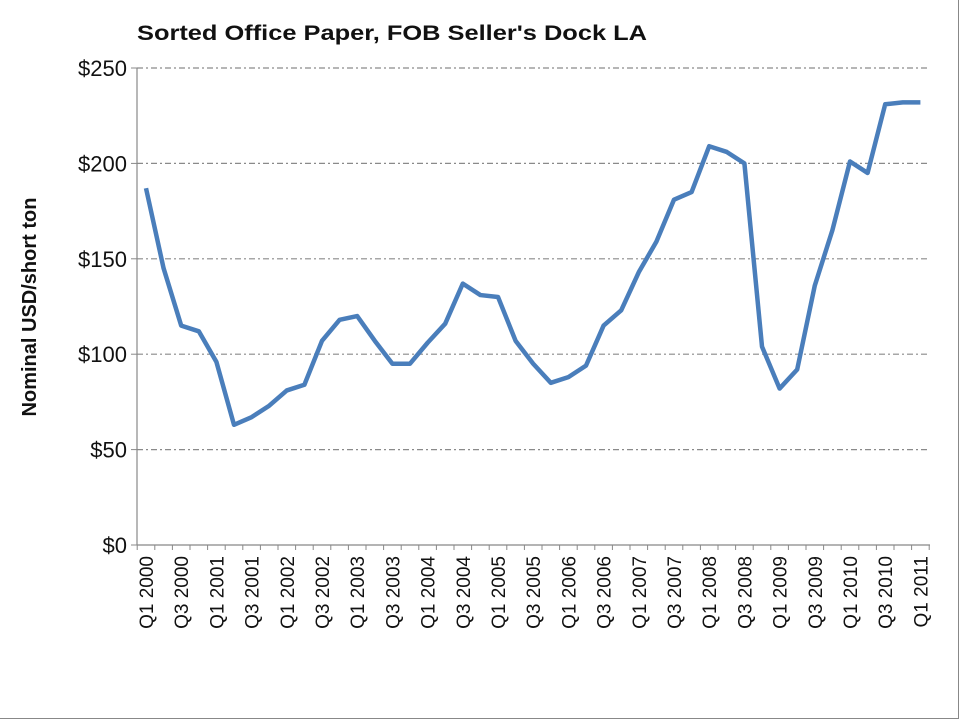 This screenshot has width=960, height=720. I want to click on y-tick-label: $50, so click(108, 450).